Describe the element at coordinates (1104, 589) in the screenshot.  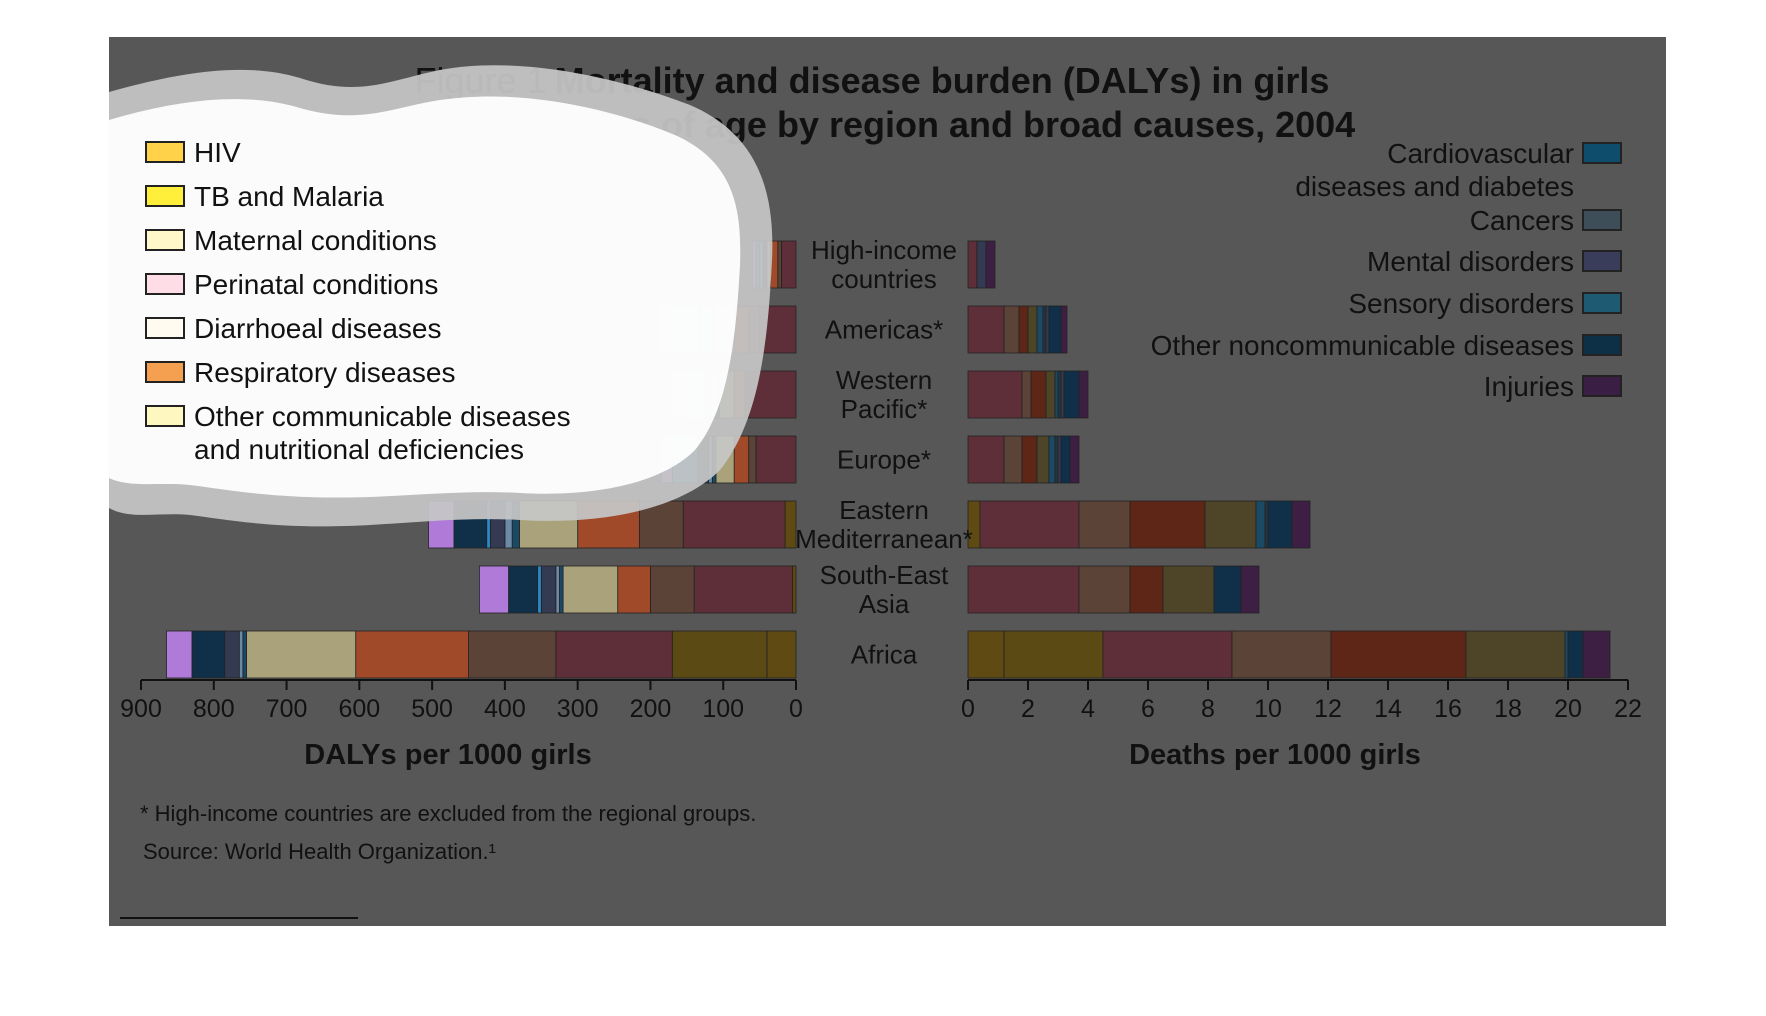
I see `deaths-bar-south-east-asia-diarrhoeal-diseases` at that location.